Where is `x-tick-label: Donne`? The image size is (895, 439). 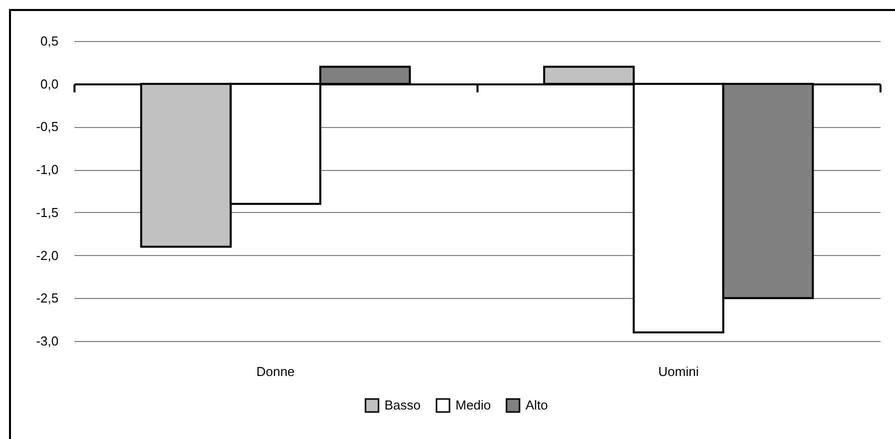 x-tick-label: Donne is located at coordinates (275, 371).